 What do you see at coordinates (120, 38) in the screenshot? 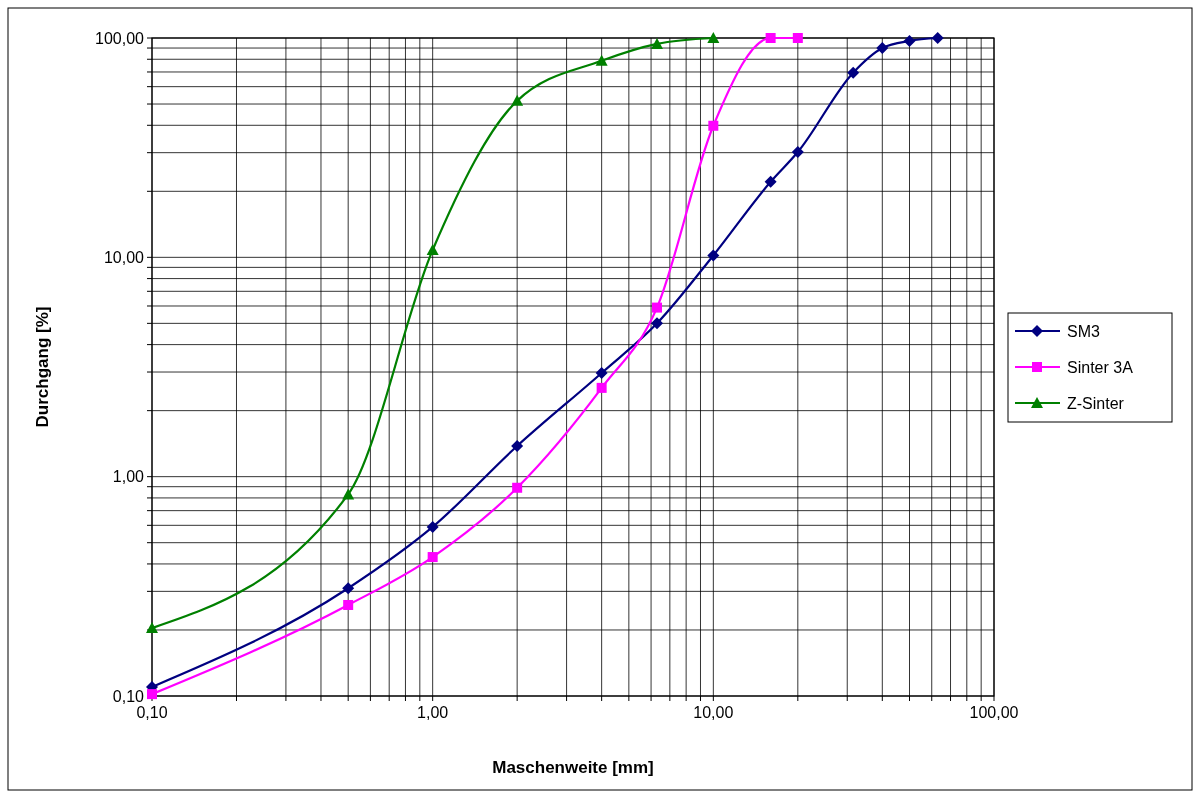
I see `y-tick-label: 100,00` at bounding box center [120, 38].